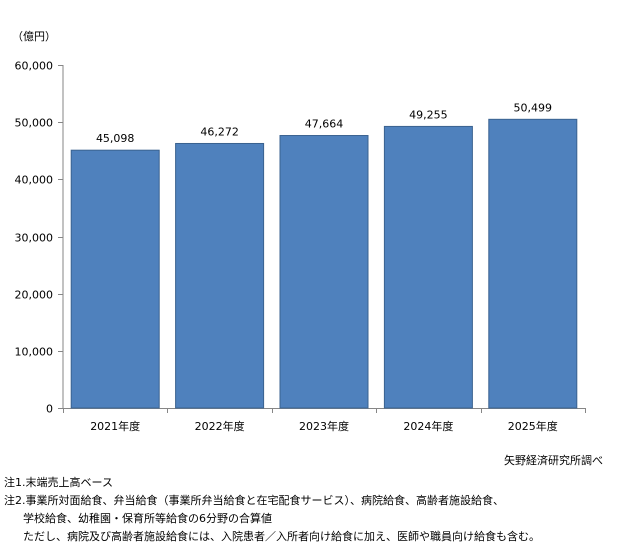 This screenshot has height=559, width=625. I want to click on y-tick-label: 20,000, so click(34, 295).